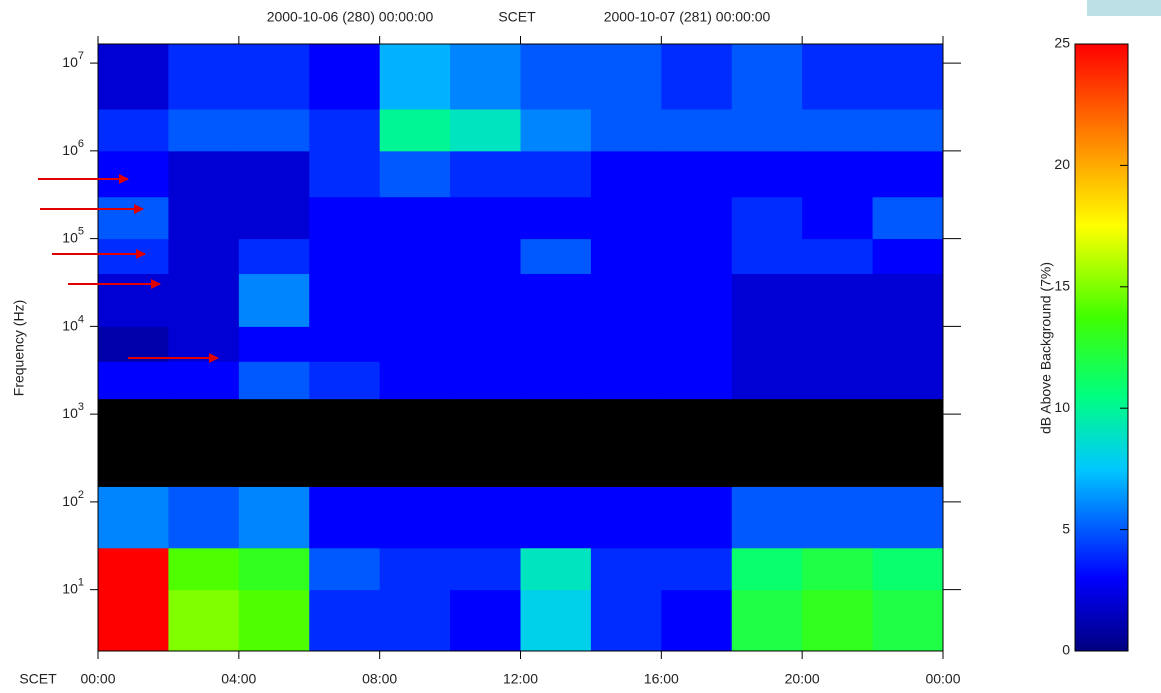 This screenshot has height=693, width=1161. What do you see at coordinates (81, 583) in the screenshot?
I see `y-tick-exponent: 1` at bounding box center [81, 583].